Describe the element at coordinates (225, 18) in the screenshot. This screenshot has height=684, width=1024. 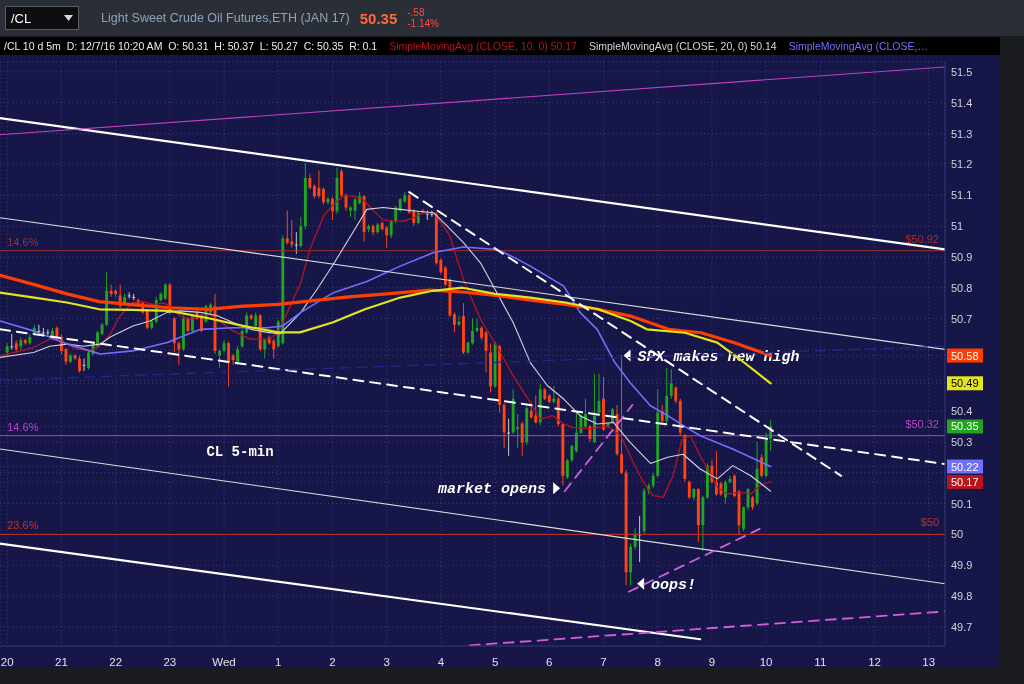
I see `chart-title: Light Sweet Crude Oil Futures,ETH (JAN 17)` at that location.